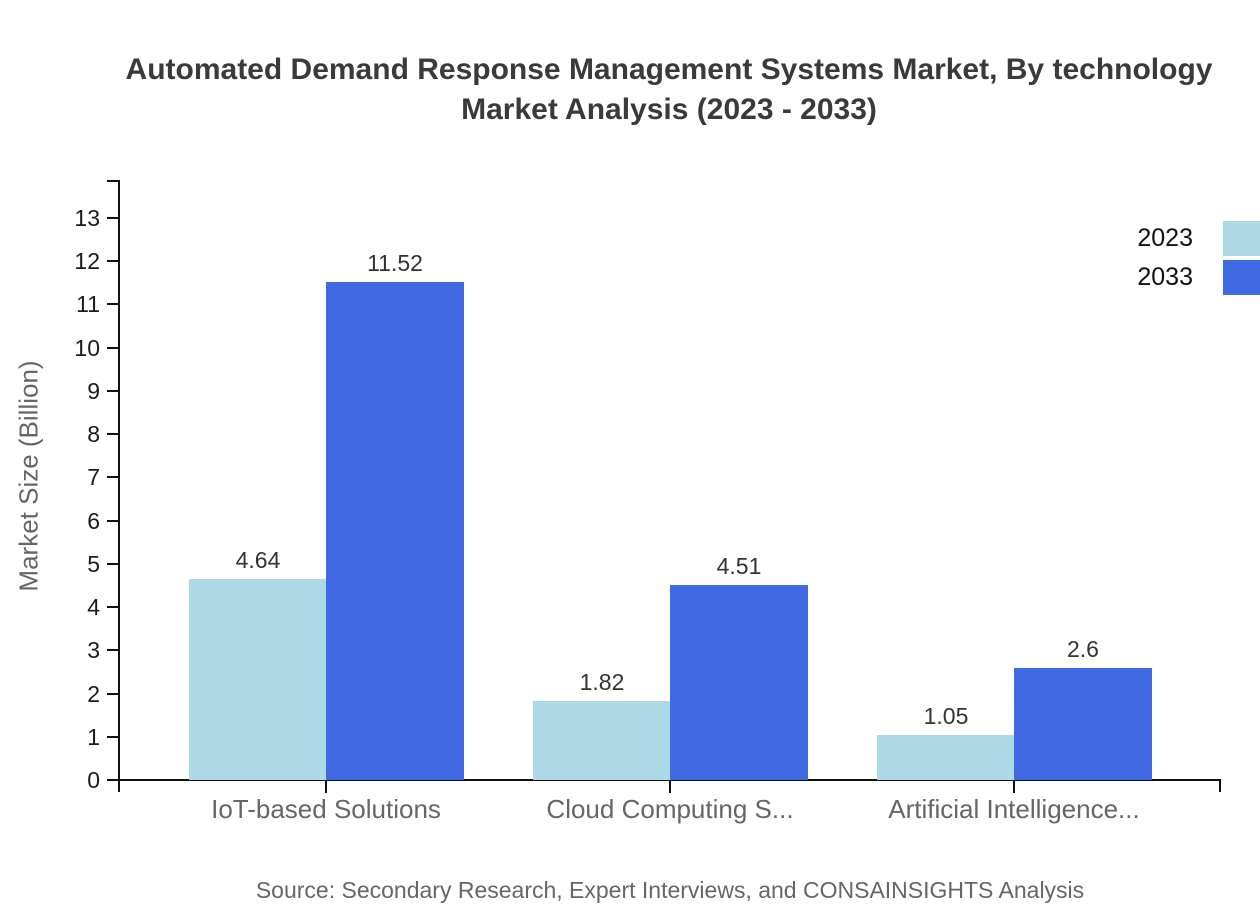 The image size is (1260, 920). Describe the element at coordinates (87, 261) in the screenshot. I see `y-axis-tick-label: 12` at that location.